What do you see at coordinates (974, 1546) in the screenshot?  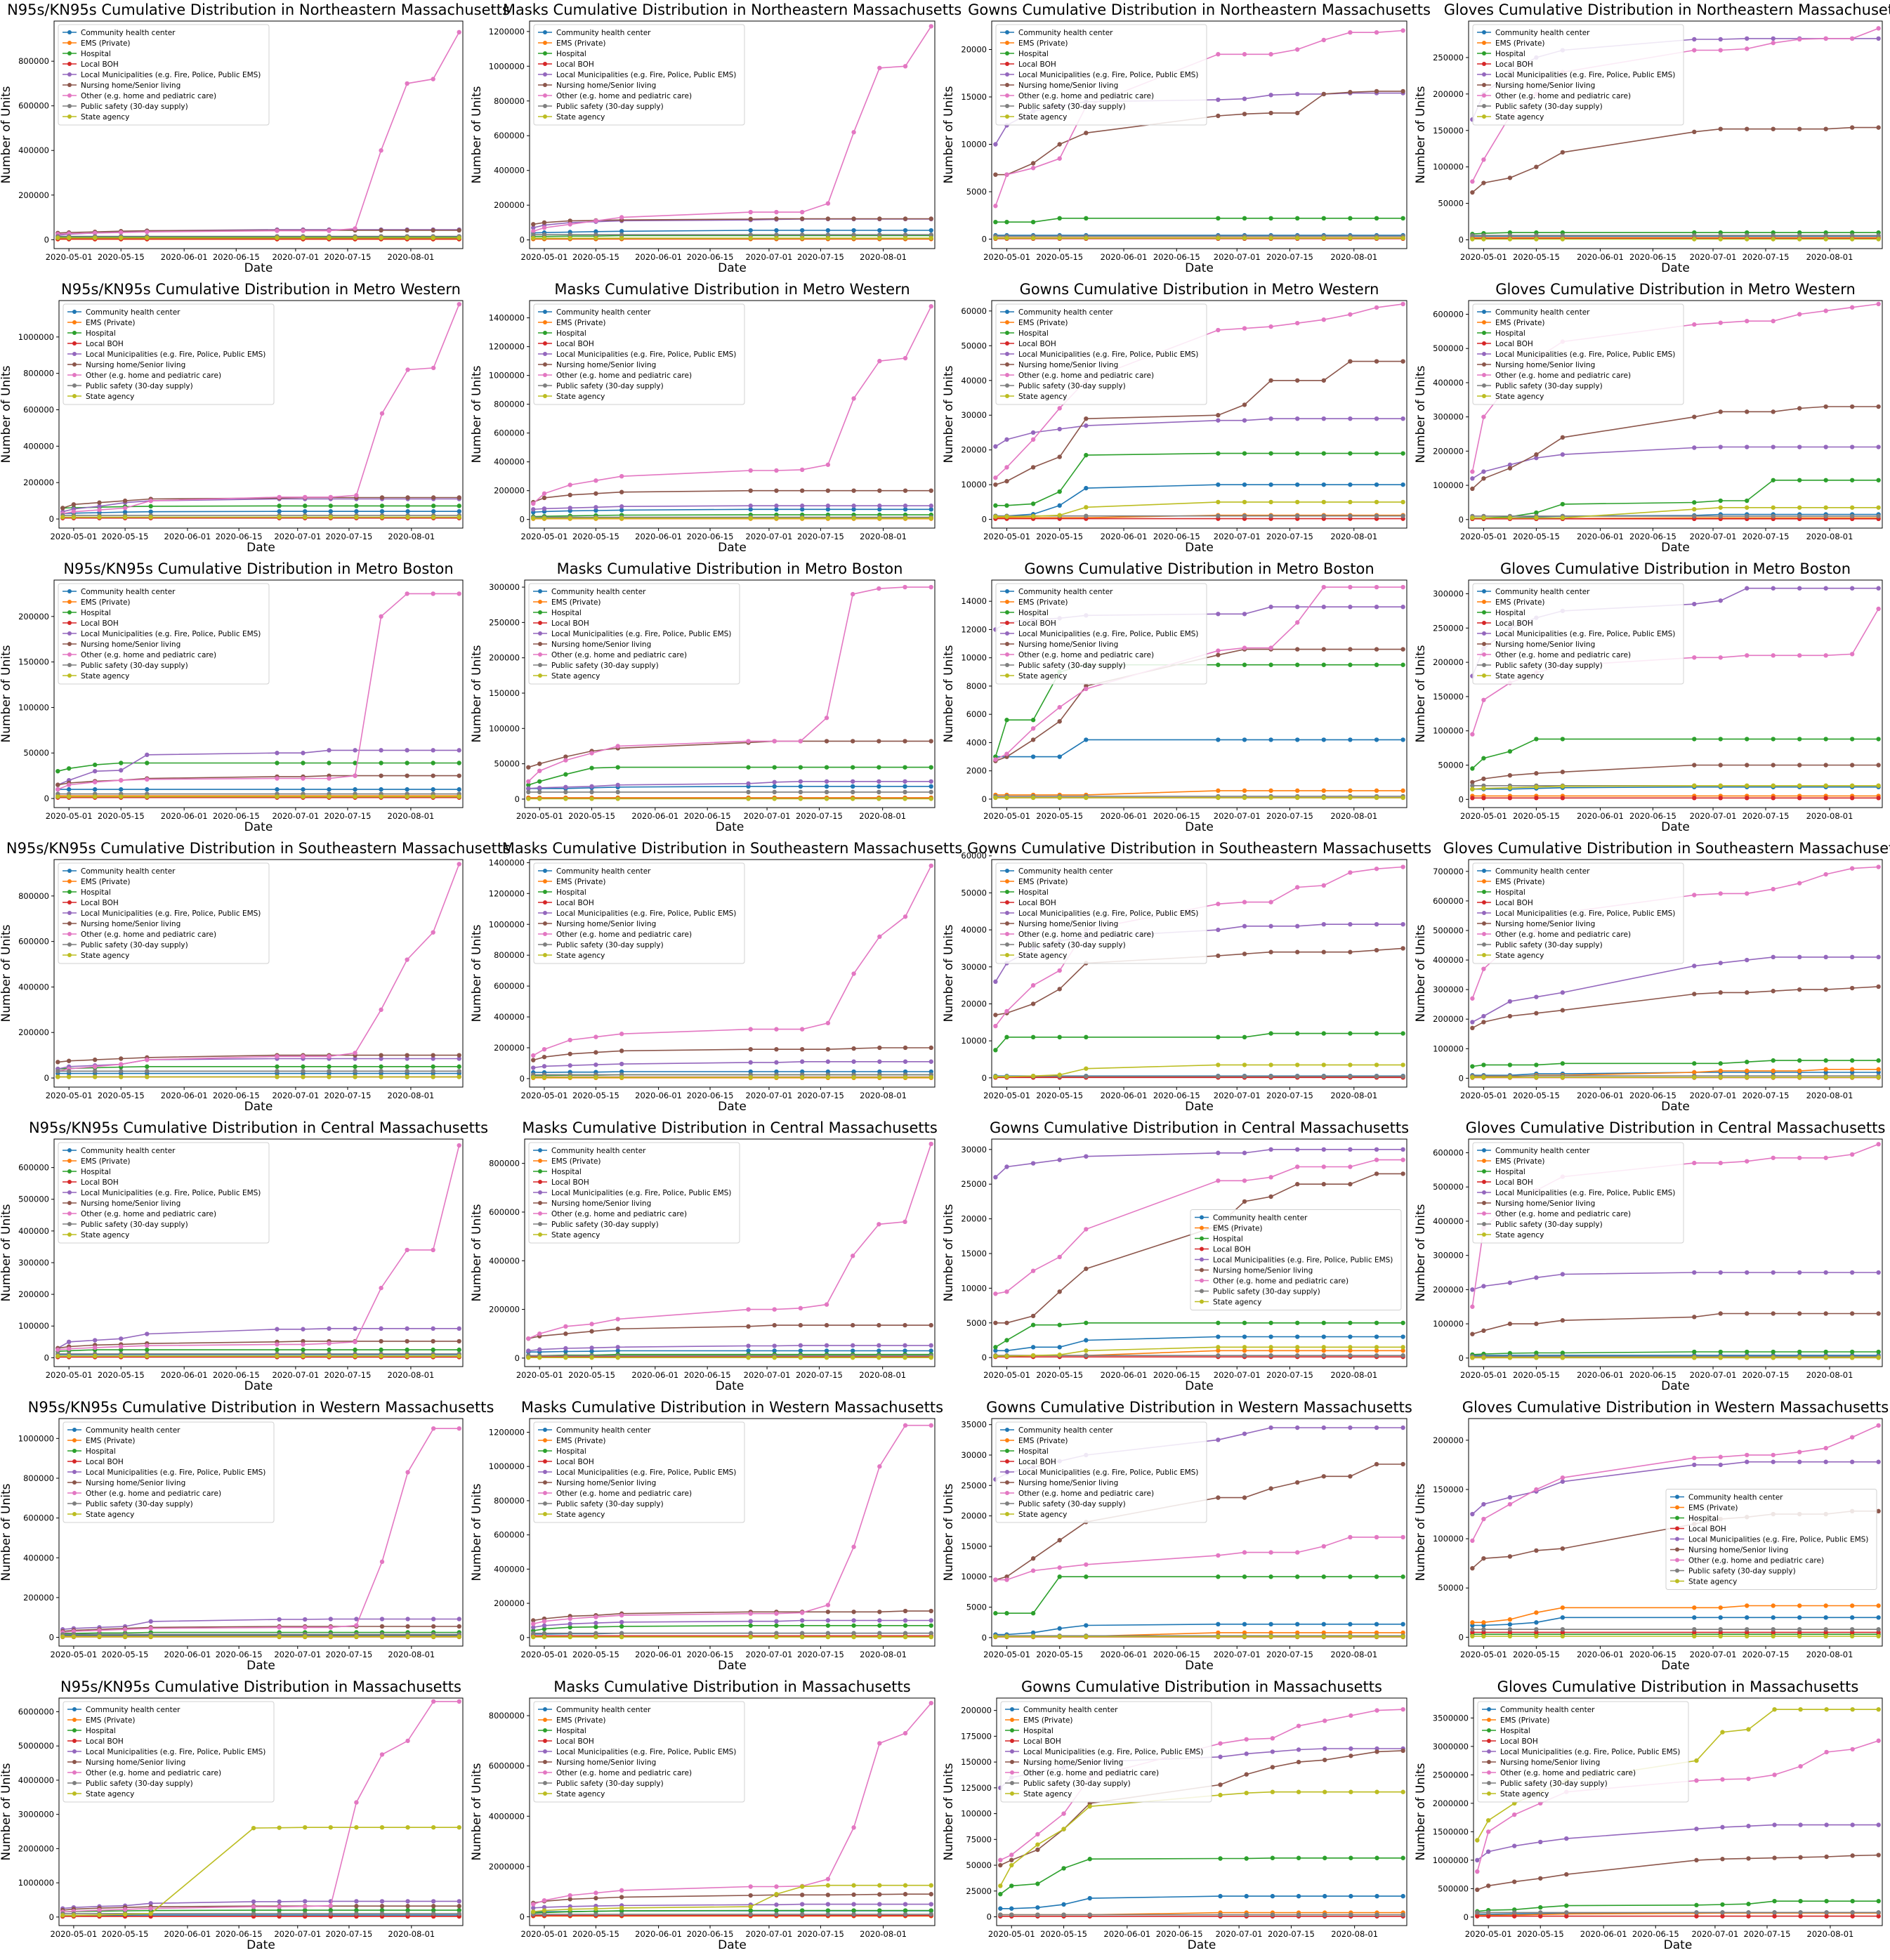 I see `y-tick-label: 15000` at bounding box center [974, 1546].